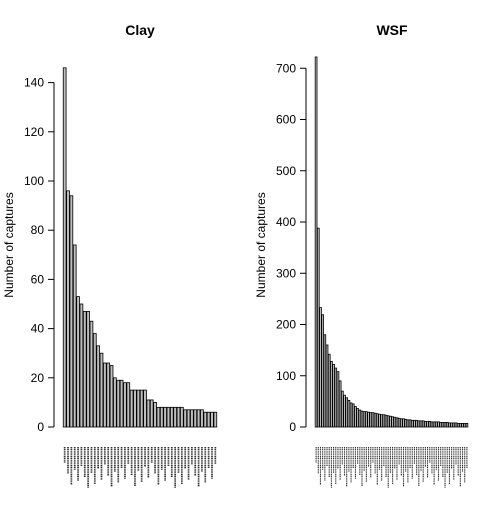 This screenshot has width=504, height=509. What do you see at coordinates (286, 325) in the screenshot?
I see `y-tick-label-wsf-2: 200` at bounding box center [286, 325].